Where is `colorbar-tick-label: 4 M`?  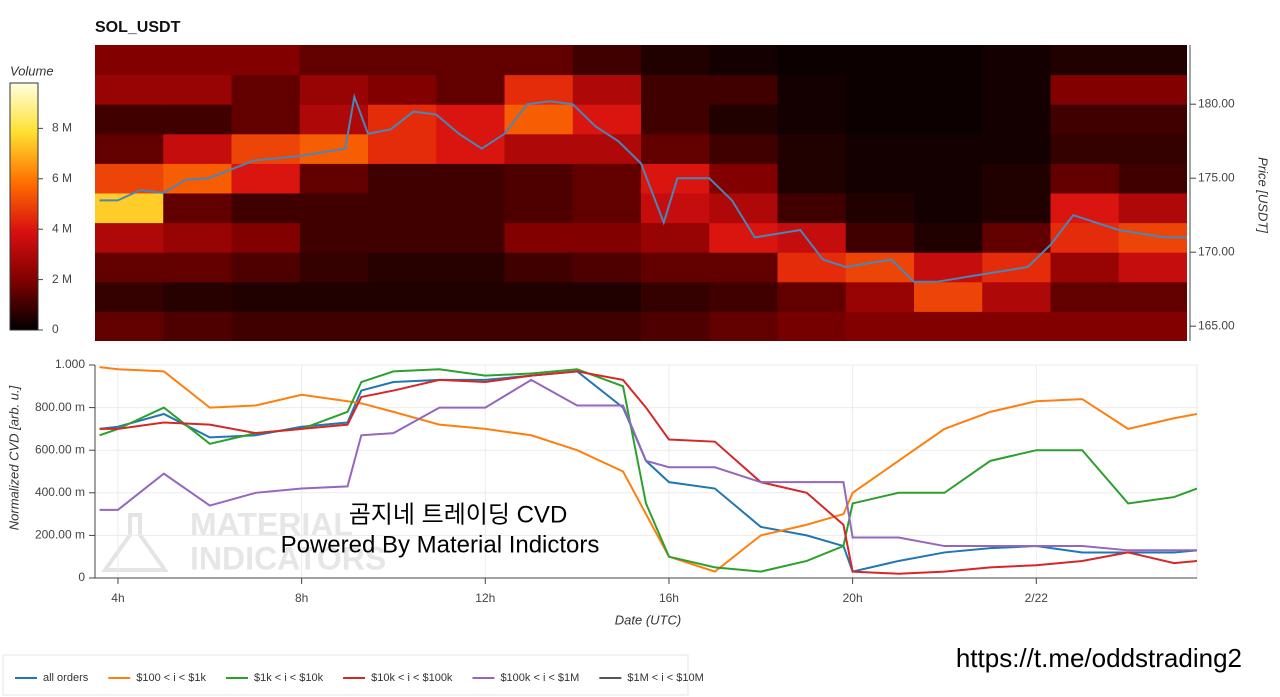 colorbar-tick-label: 4 M is located at coordinates (62, 228).